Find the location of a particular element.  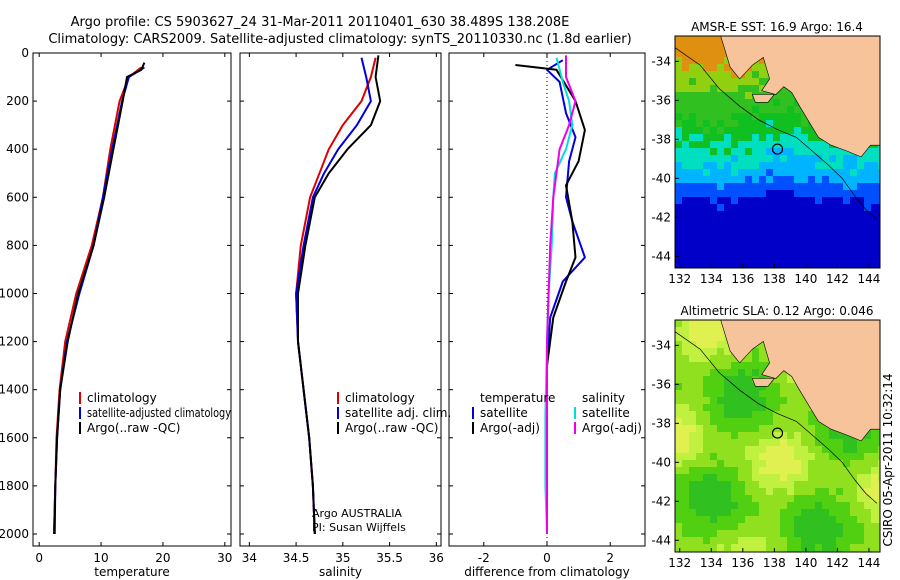

y-tick-label: 800 is located at coordinates (17, 245).